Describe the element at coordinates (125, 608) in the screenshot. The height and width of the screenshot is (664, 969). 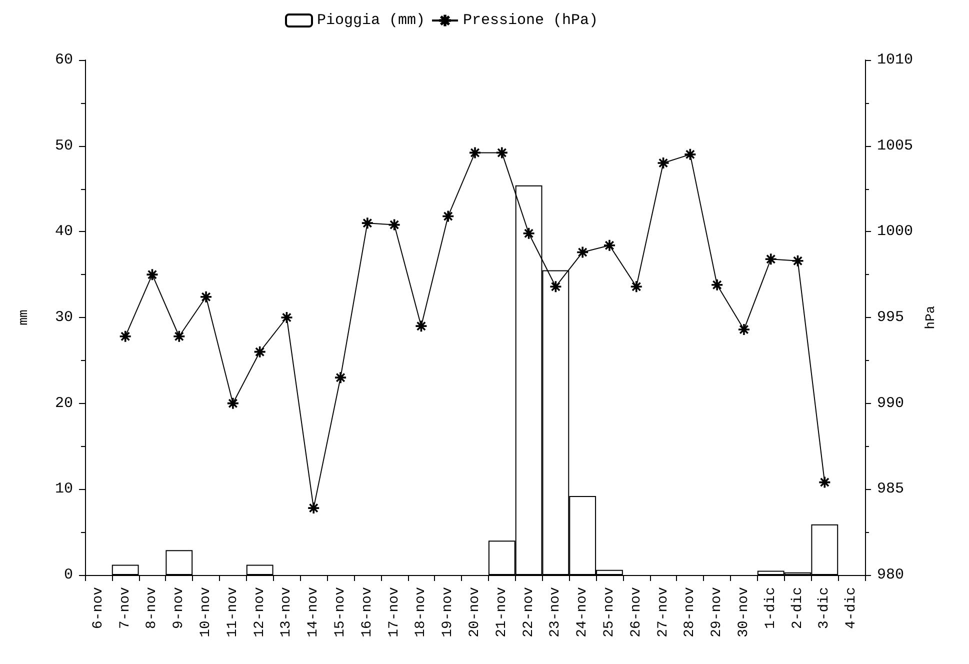
I see `x-tick-label: 7-nov` at that location.